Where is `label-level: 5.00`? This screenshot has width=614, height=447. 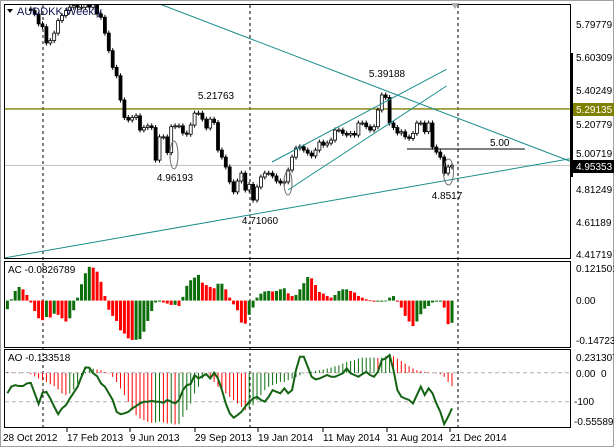
label-level: 5.00 is located at coordinates (500, 143).